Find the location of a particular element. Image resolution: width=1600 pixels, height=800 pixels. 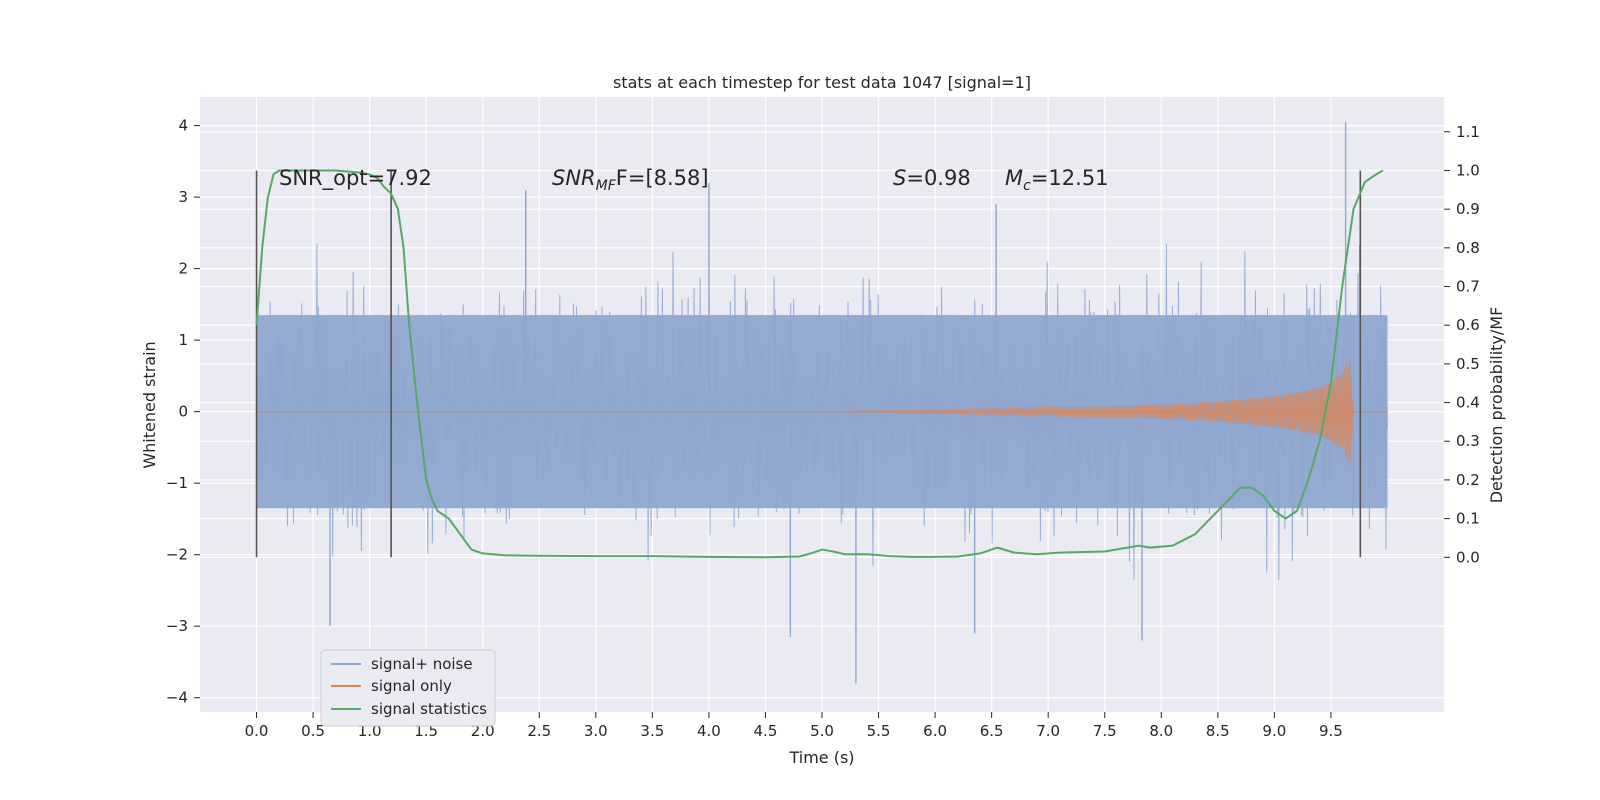

y-tick-label: 0 is located at coordinates (183, 412).